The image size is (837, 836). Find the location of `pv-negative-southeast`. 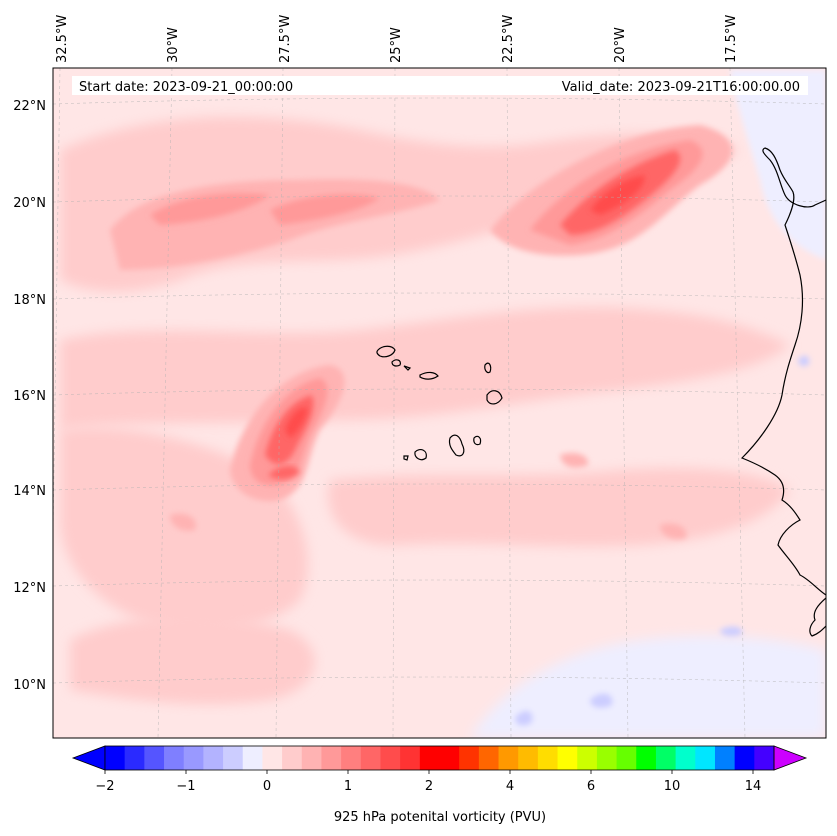

pv-negative-southeast is located at coordinates (648, 686).